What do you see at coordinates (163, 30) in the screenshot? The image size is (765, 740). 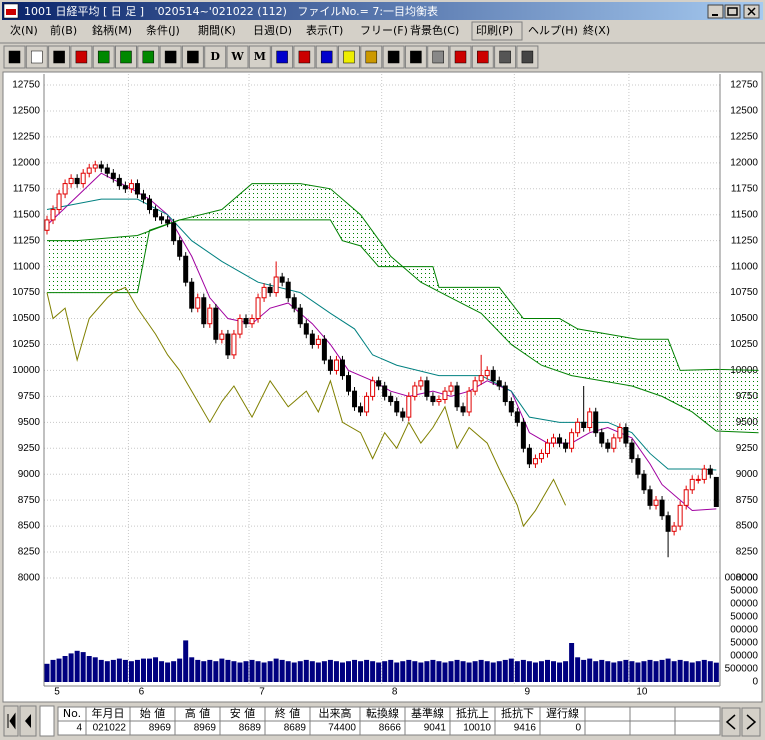 I see `menu-item: 条件(J)` at bounding box center [163, 30].